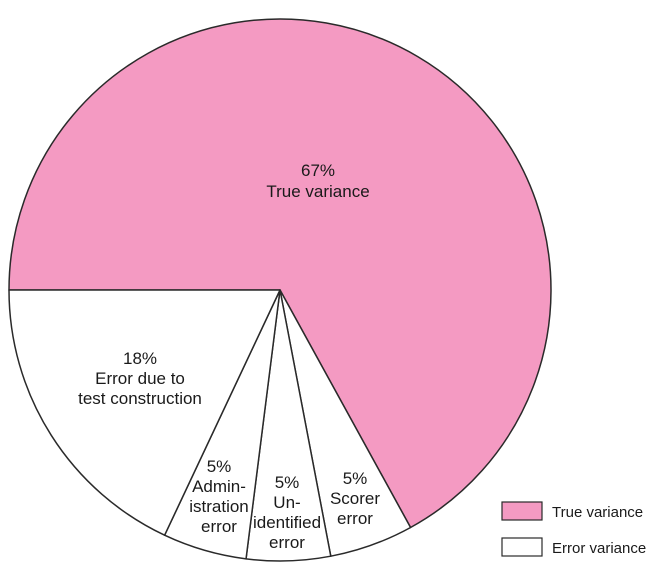 This screenshot has width=672, height=568. What do you see at coordinates (287, 512) in the screenshot?
I see `slice-label-unidentified: 5% Un-identified error` at bounding box center [287, 512].